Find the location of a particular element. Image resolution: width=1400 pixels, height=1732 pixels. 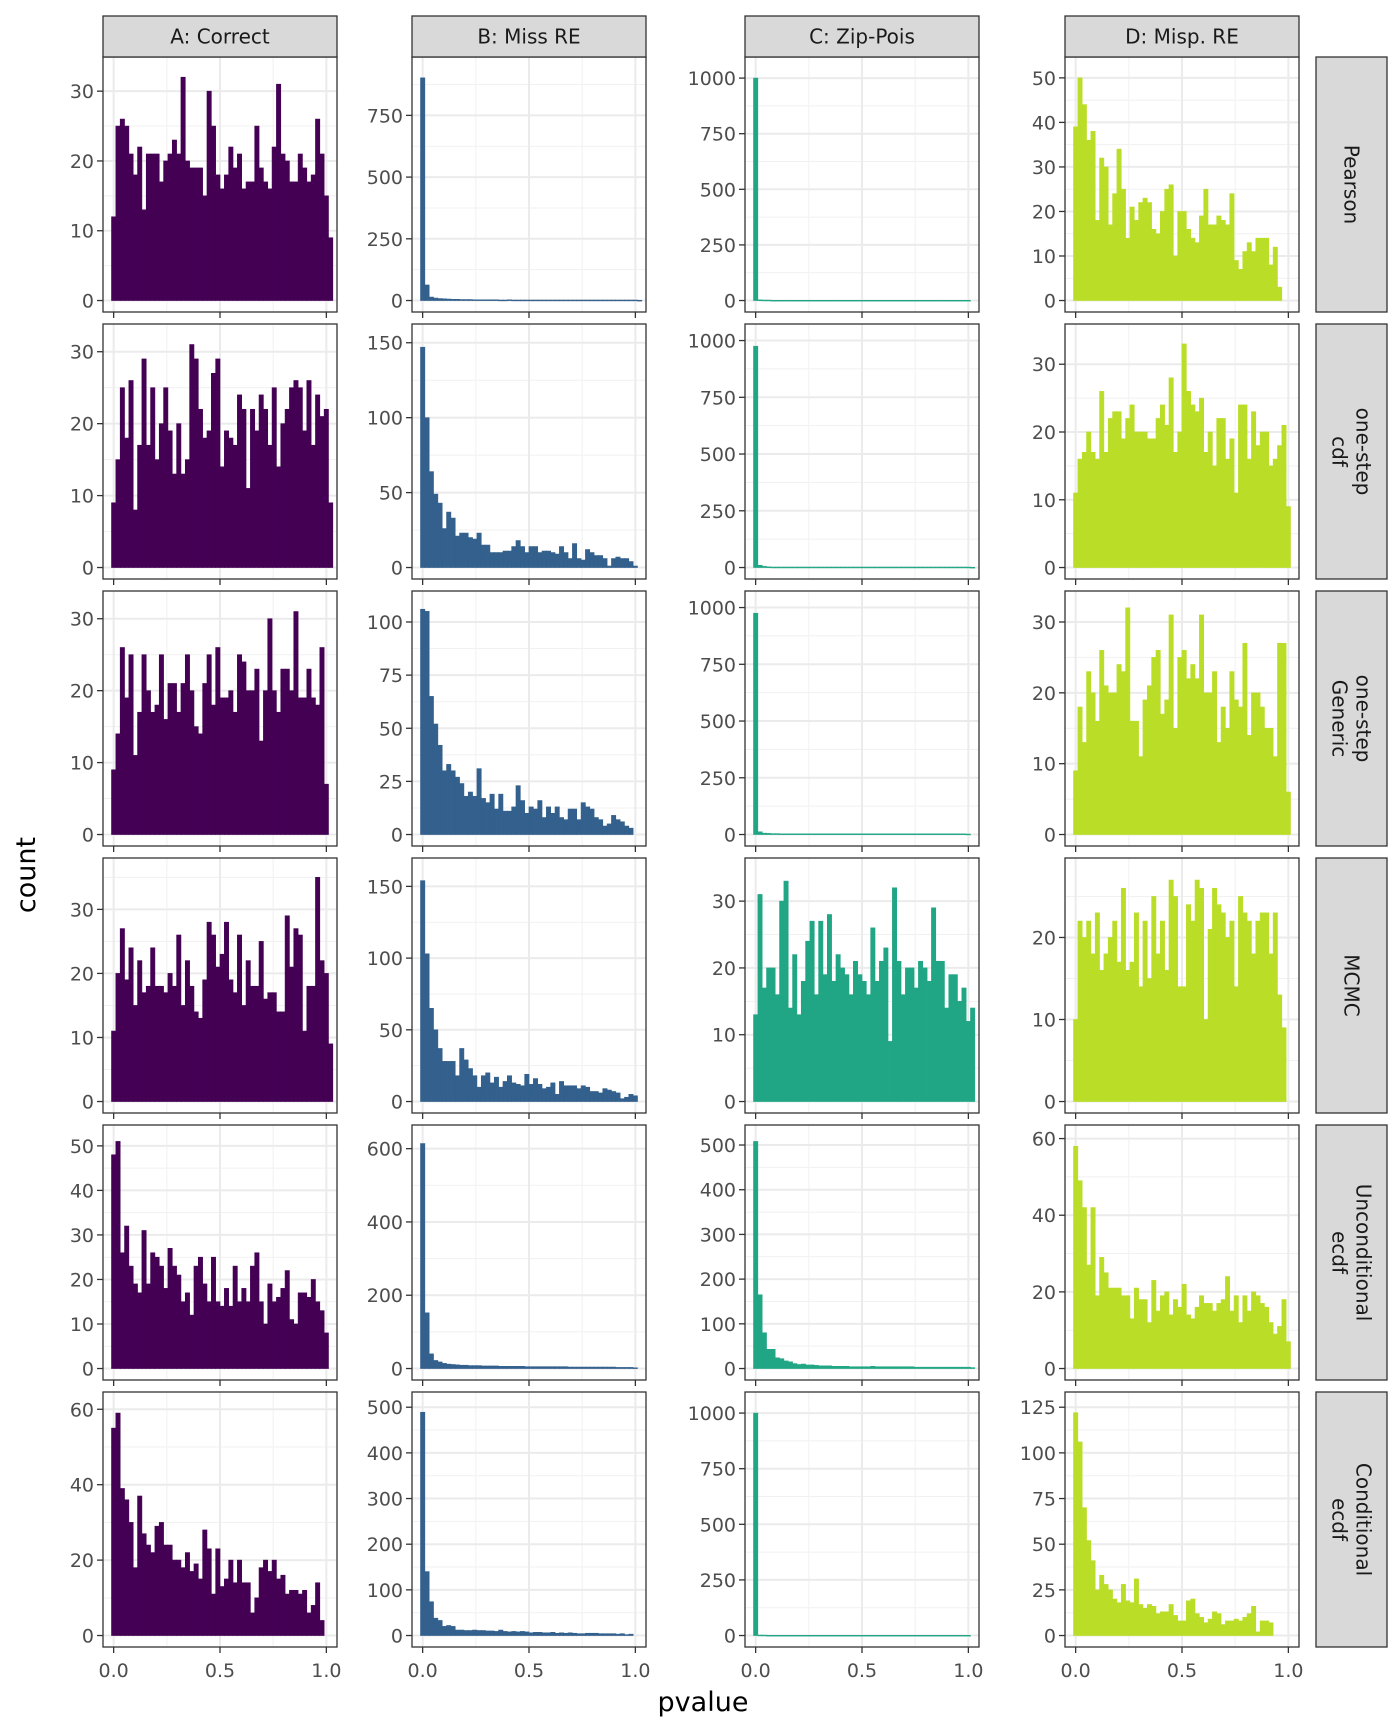

panel-B-unconditional-ecdf: 0 200 400 600 is located at coordinates (507, 1255).